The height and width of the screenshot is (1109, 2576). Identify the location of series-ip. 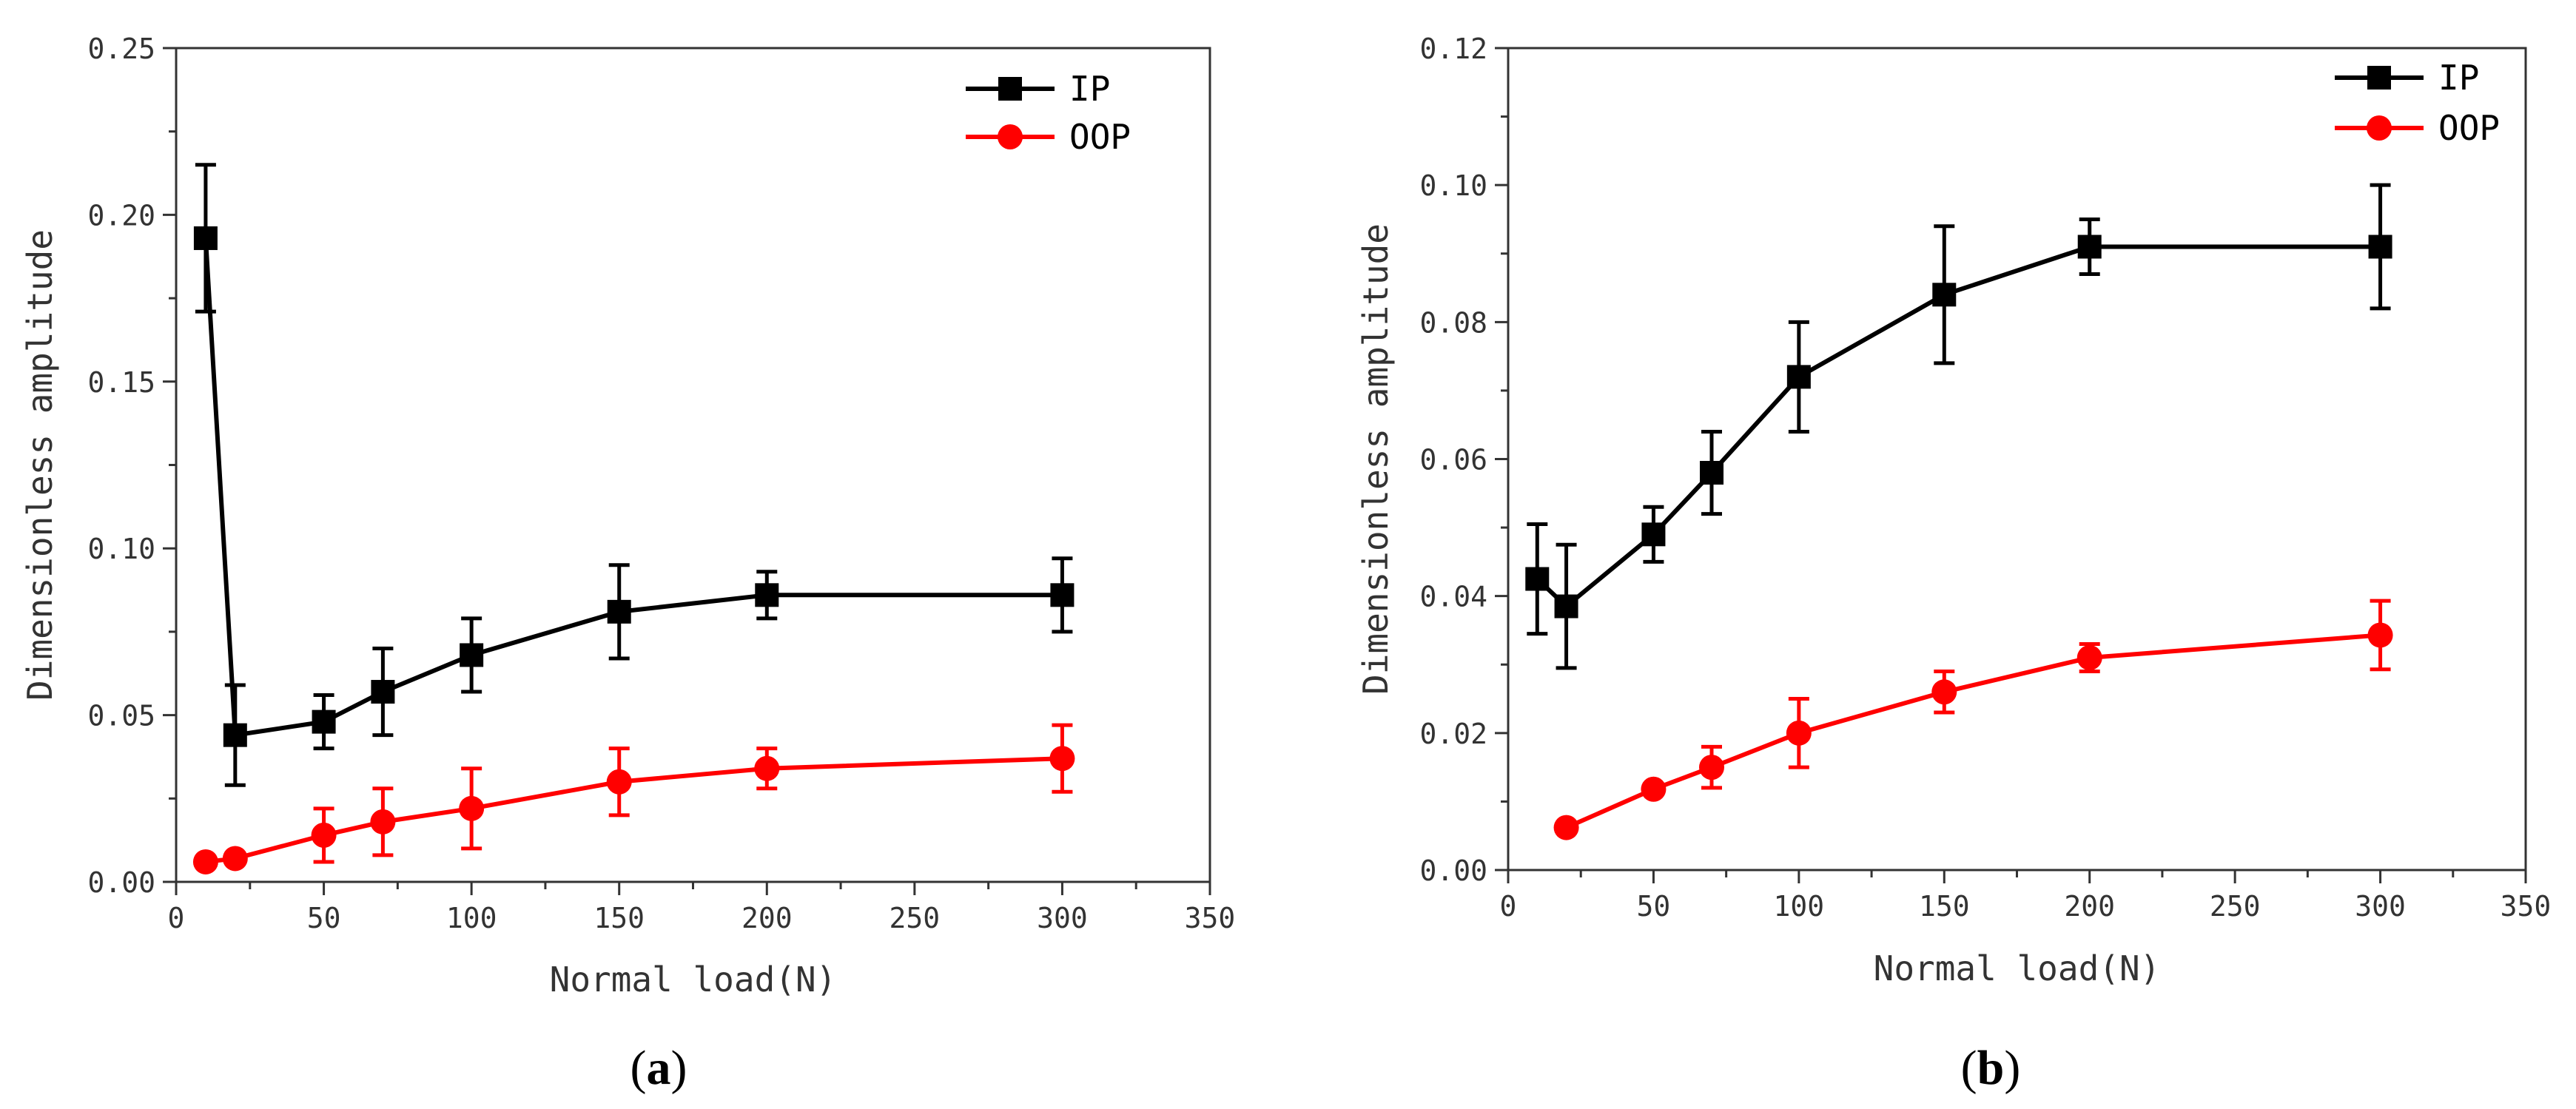
(1958, 427).